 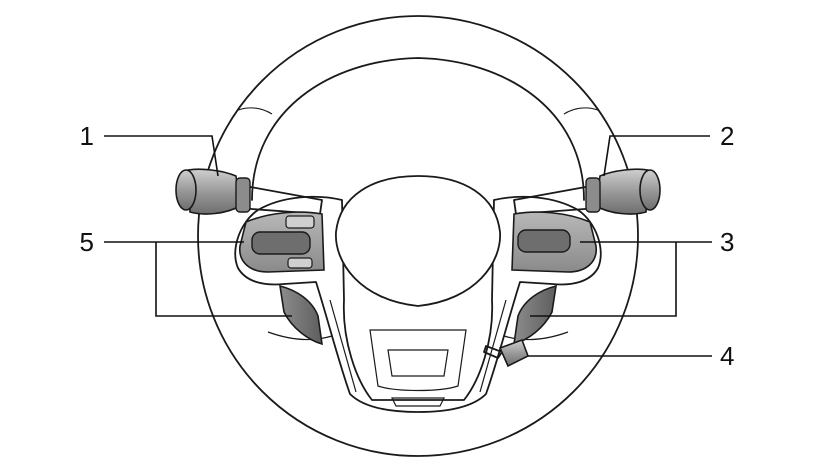 I want to click on left-pad-scroll-wheel, so click(x=281, y=243).